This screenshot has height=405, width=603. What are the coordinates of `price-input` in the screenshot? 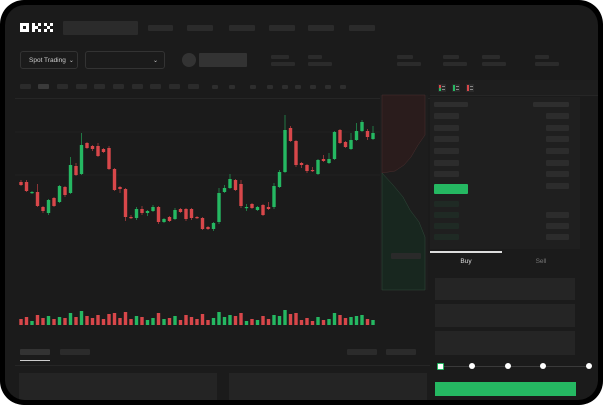 It's located at (505, 289).